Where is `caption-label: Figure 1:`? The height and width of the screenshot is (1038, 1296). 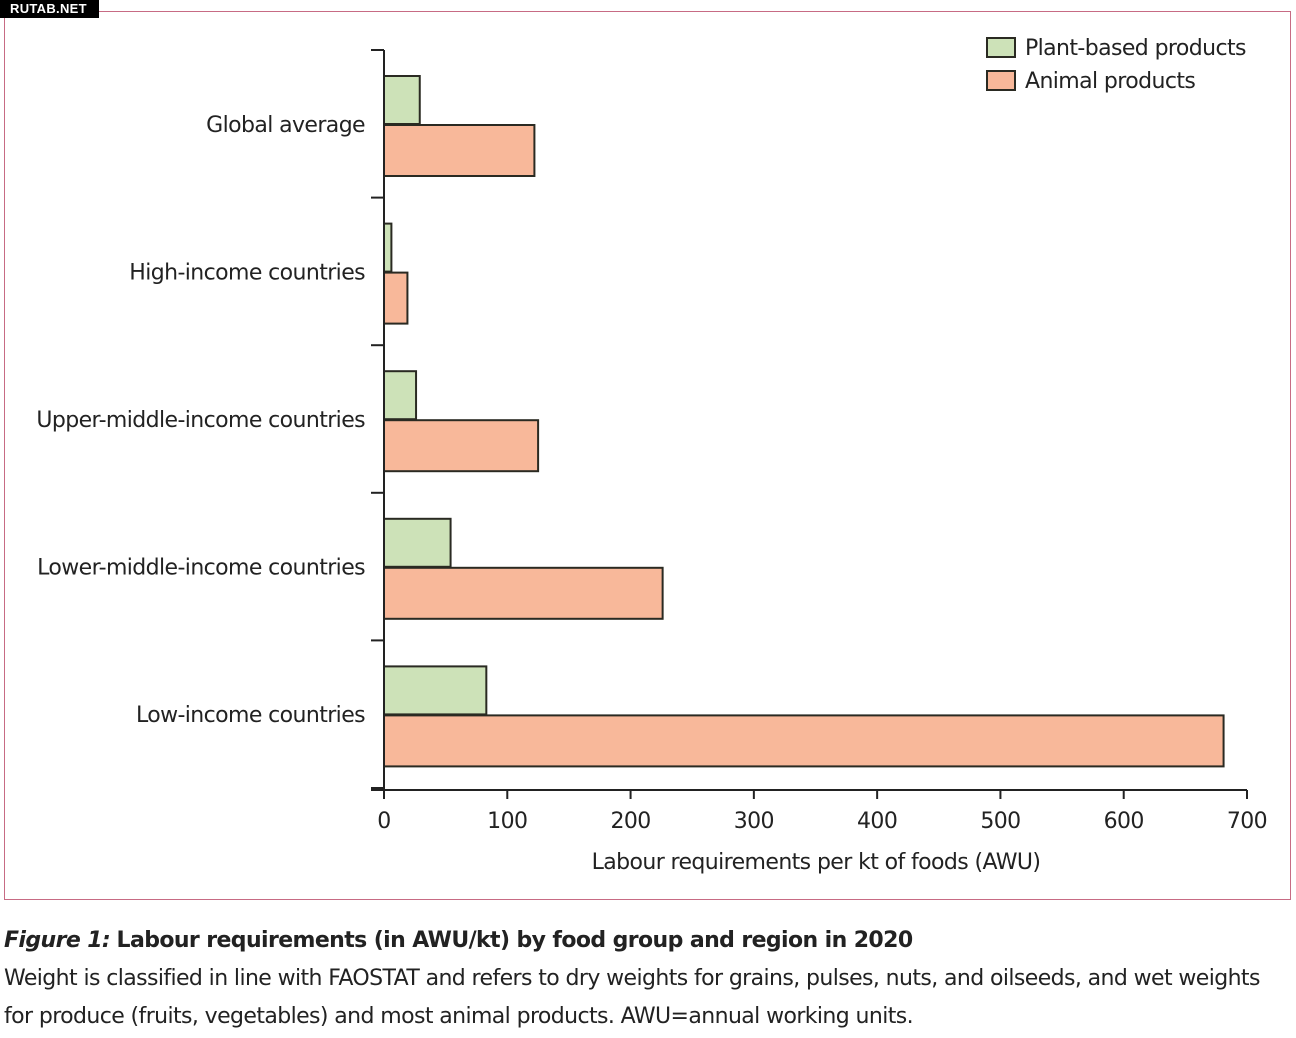
caption-label: Figure 1: is located at coordinates (57, 940).